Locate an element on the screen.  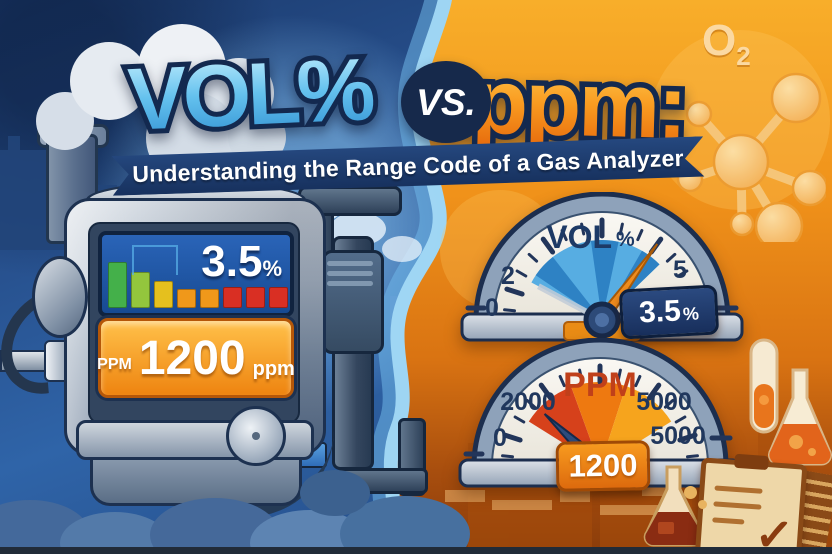
title-vol: VOL% is located at coordinates (250, 94).